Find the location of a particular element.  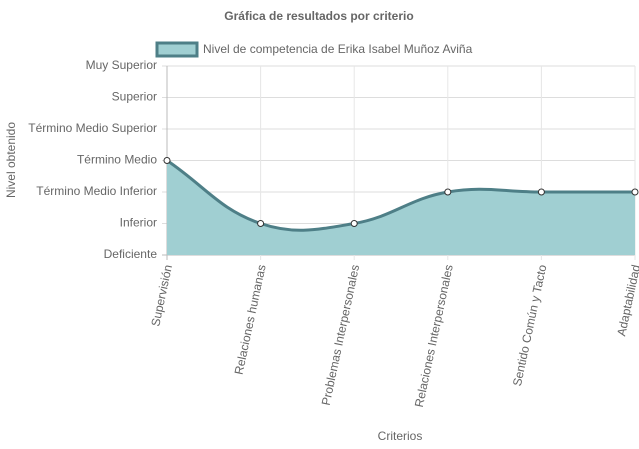

x-tick-label: Problemas Interpersonales is located at coordinates (341, 334).